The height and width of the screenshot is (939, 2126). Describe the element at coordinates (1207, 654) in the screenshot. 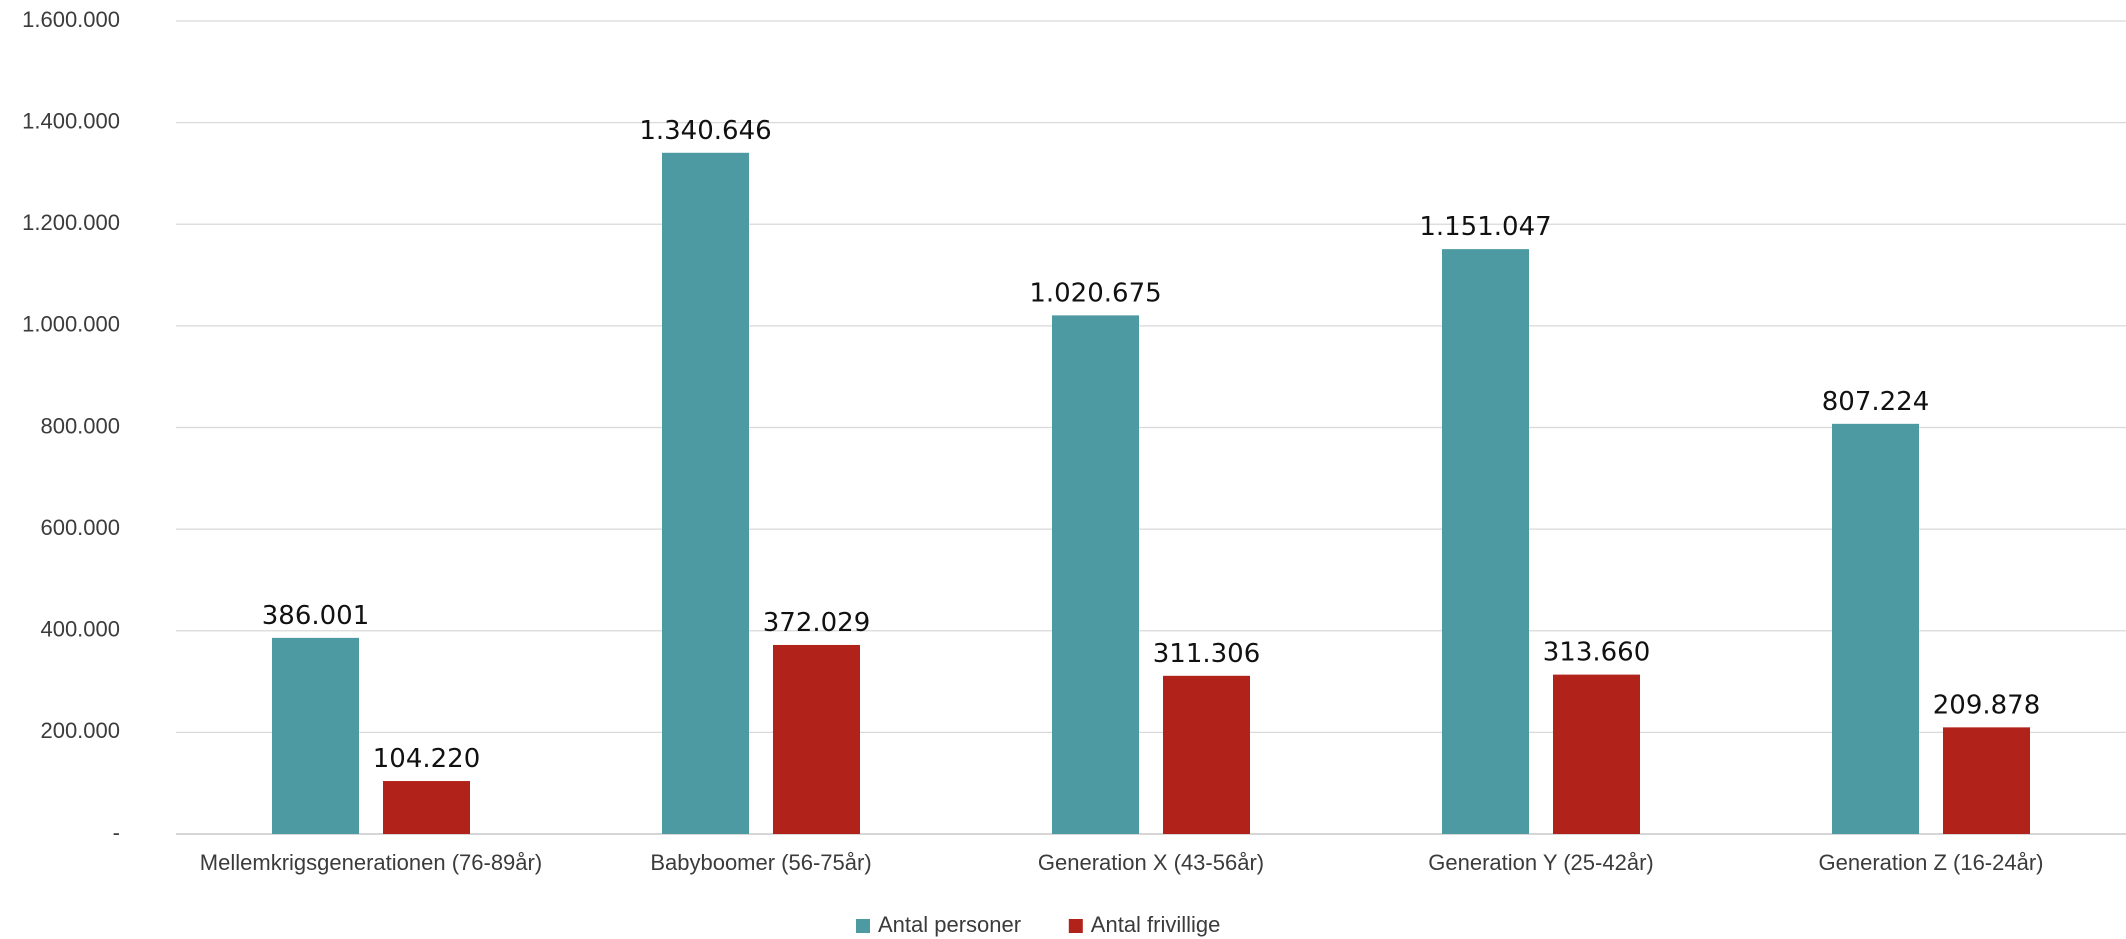

I see `data-label: 311.306` at that location.